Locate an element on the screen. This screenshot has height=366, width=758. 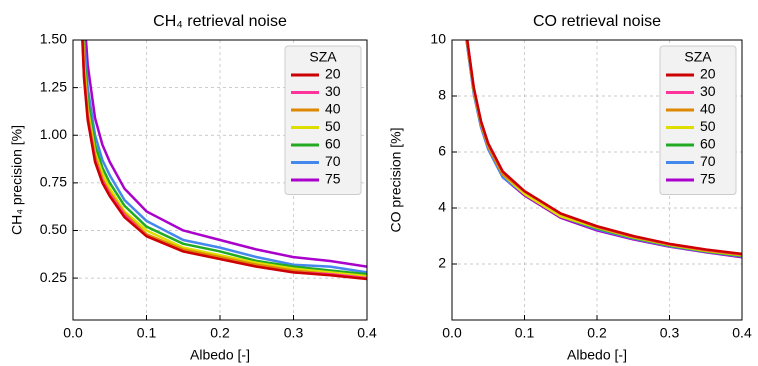
chart-title: CH₄ retrieval noise is located at coordinates (220, 21).